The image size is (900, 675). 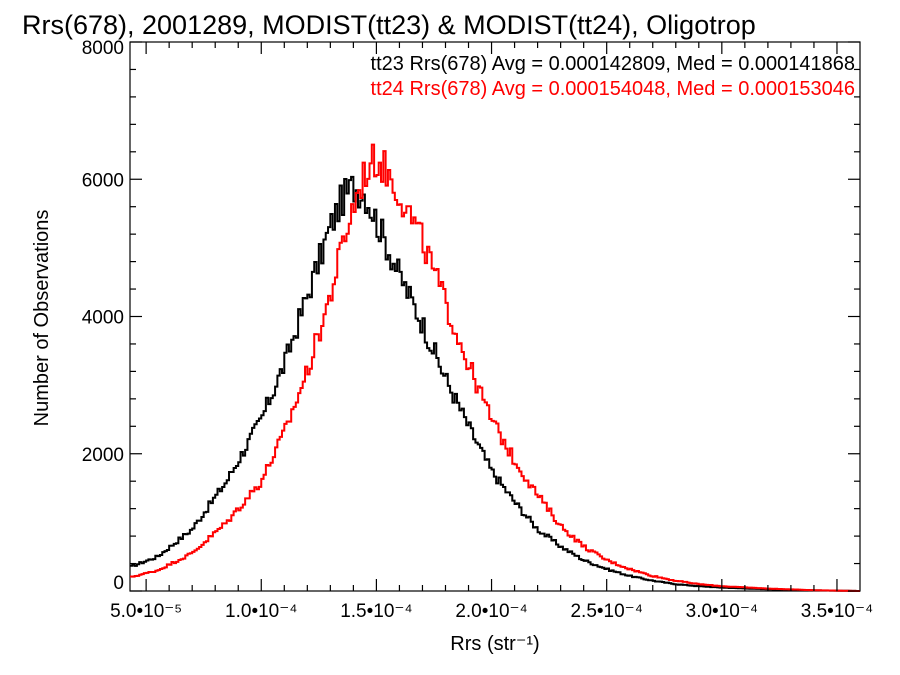 I want to click on y-tick-label: 2000, so click(x=103, y=455).